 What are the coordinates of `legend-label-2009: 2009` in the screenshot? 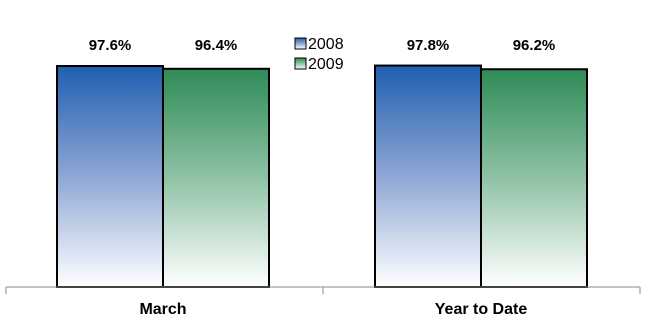 It's located at (326, 64).